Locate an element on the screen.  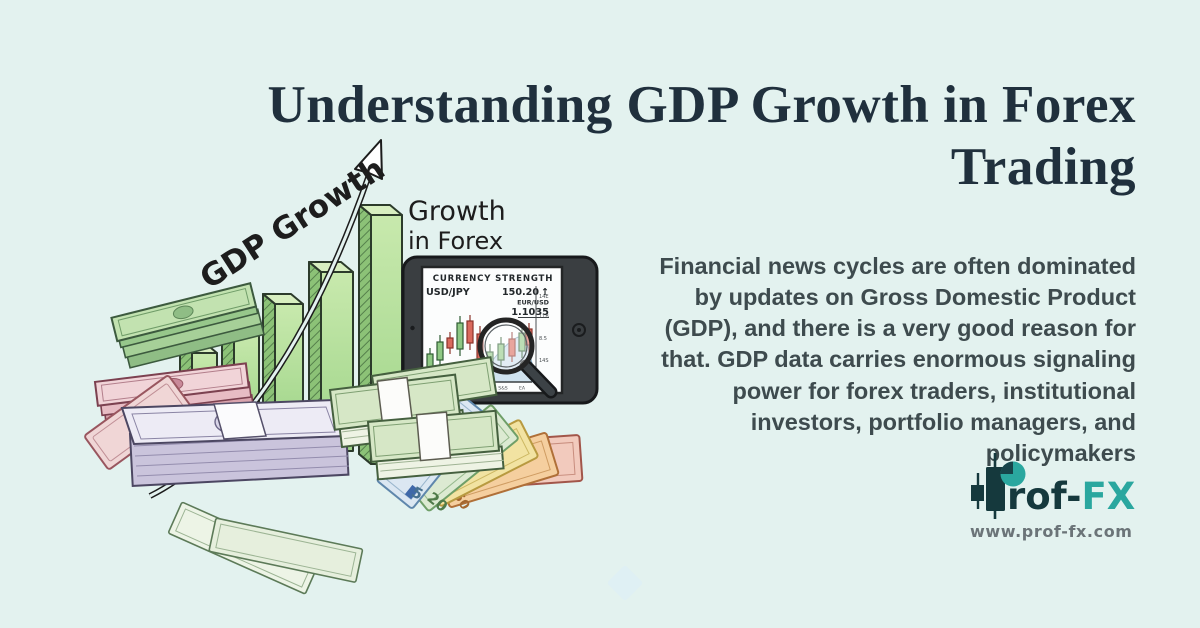
brand-logo: rof-FX www.prof-fx.com is located at coordinates (1054, 497).